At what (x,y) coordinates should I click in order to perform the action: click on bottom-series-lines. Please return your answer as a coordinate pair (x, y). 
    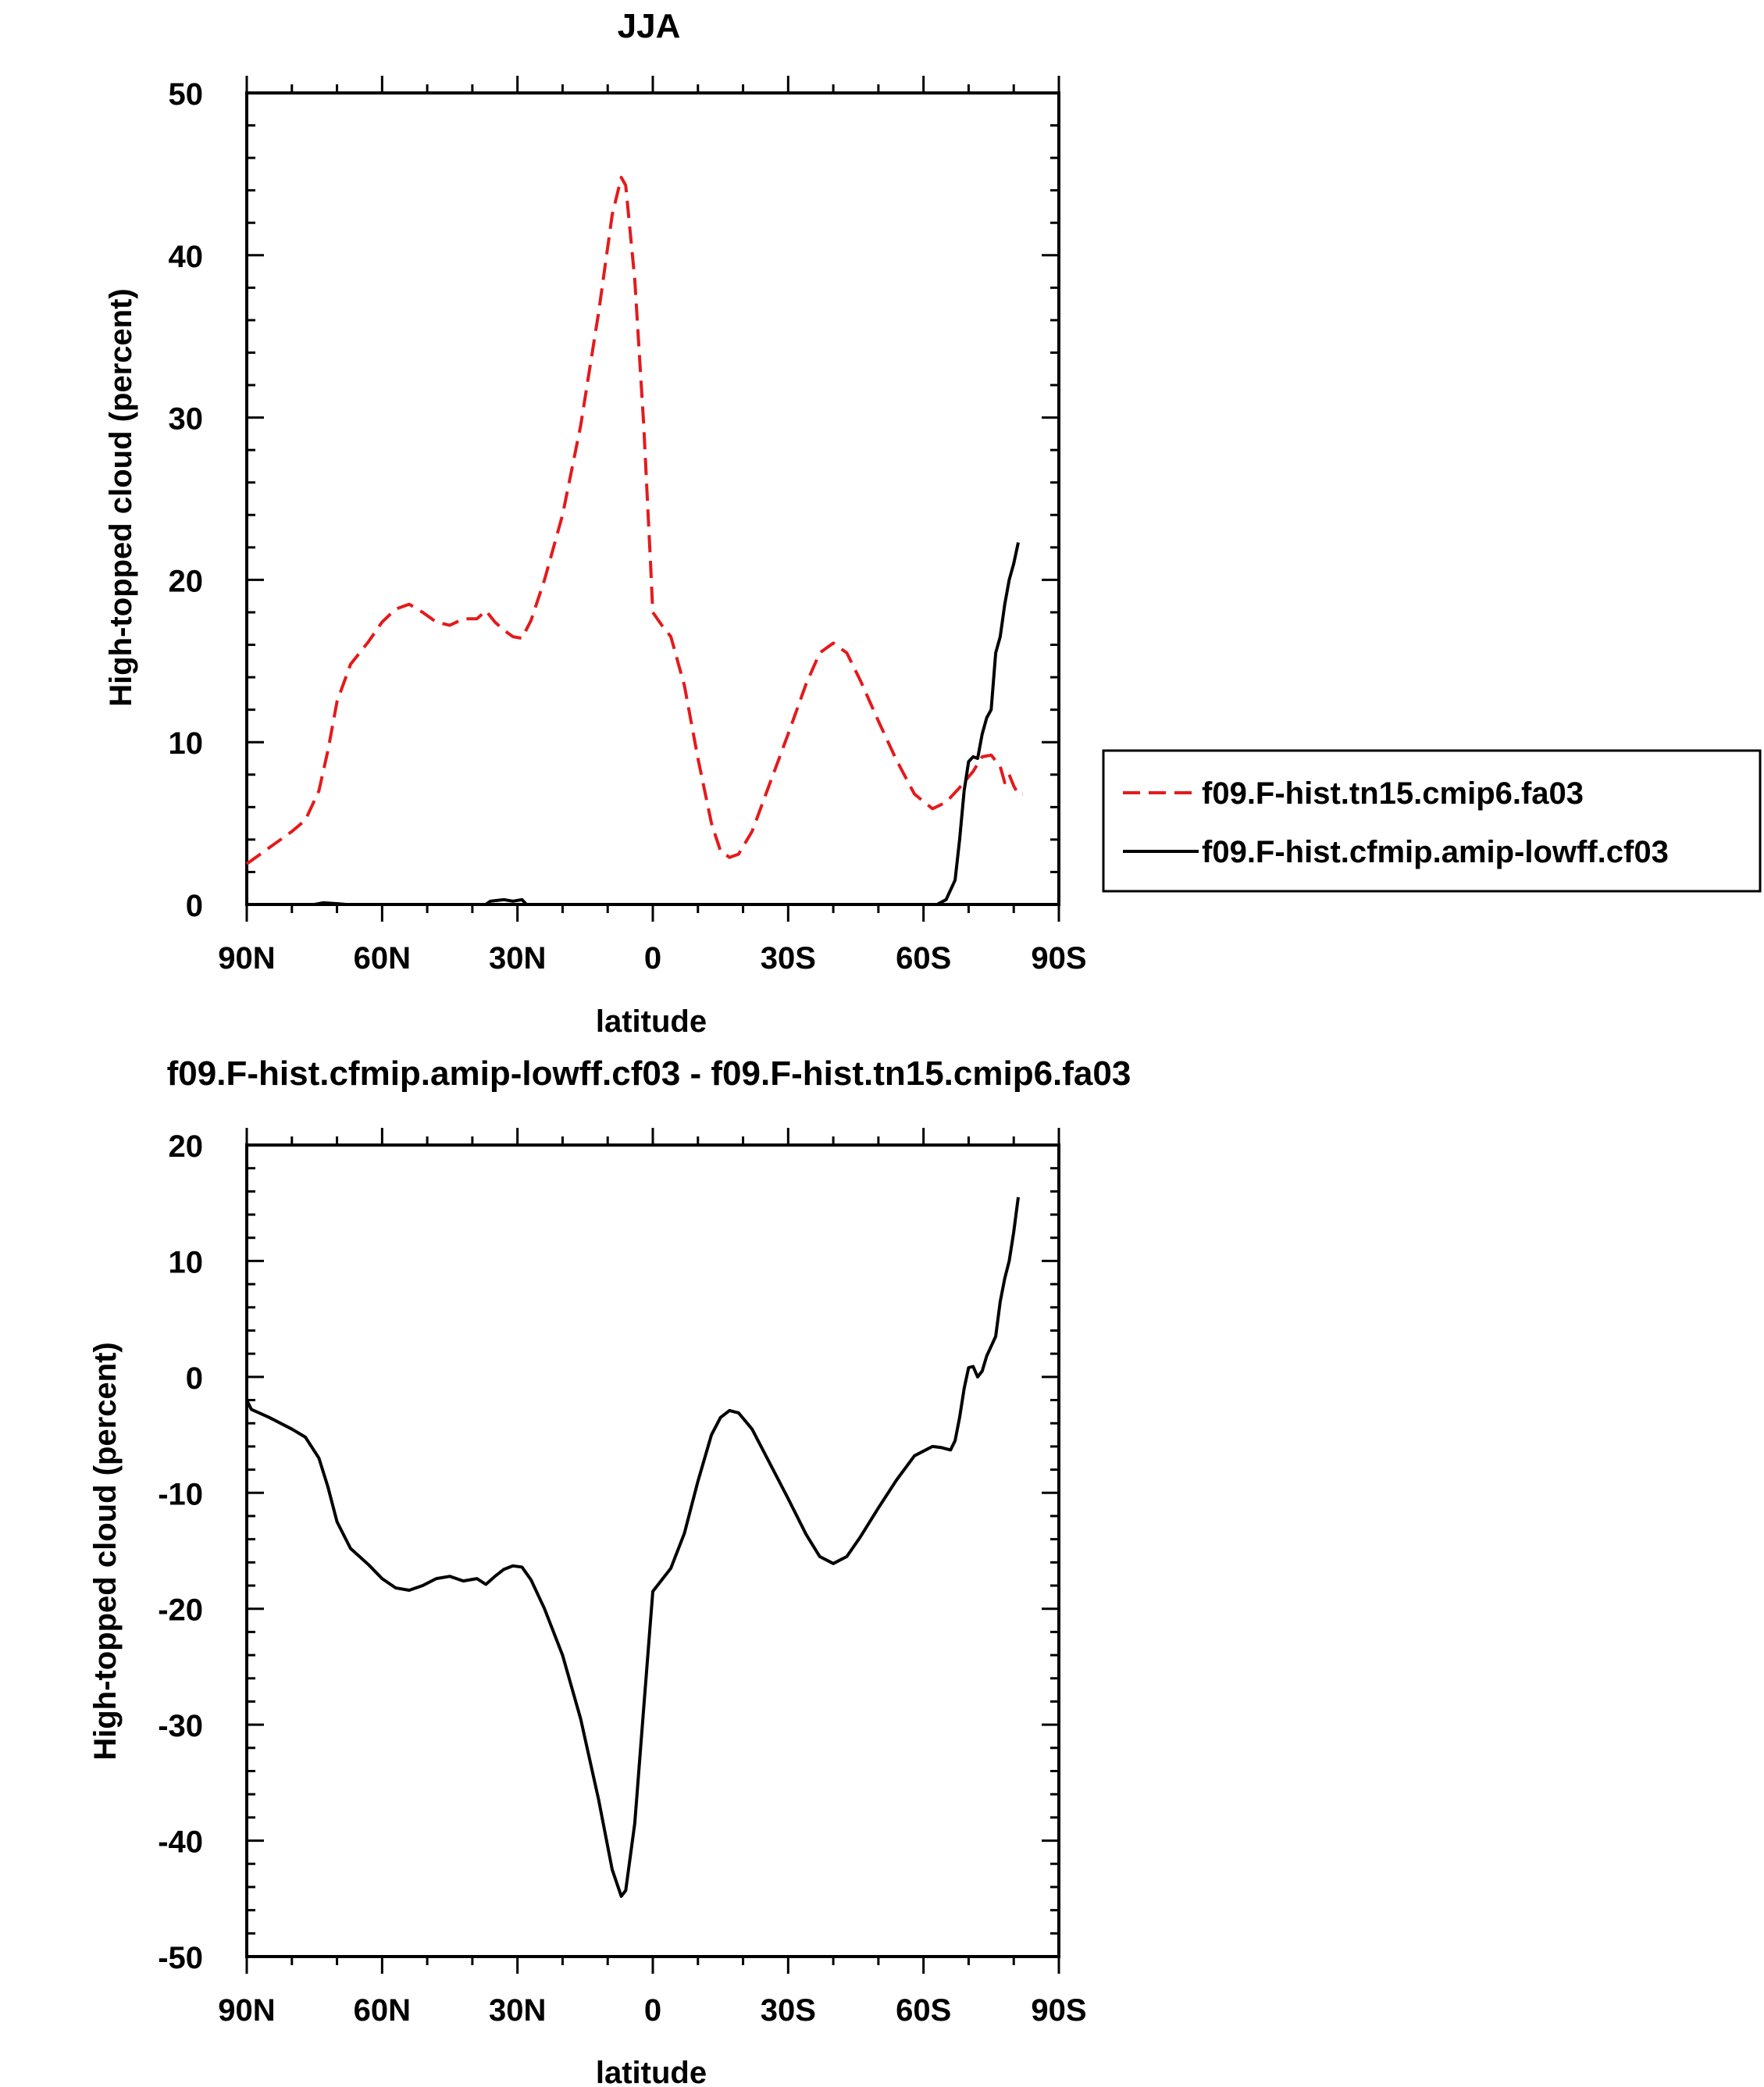
    Looking at the image, I should click on (632, 1548).